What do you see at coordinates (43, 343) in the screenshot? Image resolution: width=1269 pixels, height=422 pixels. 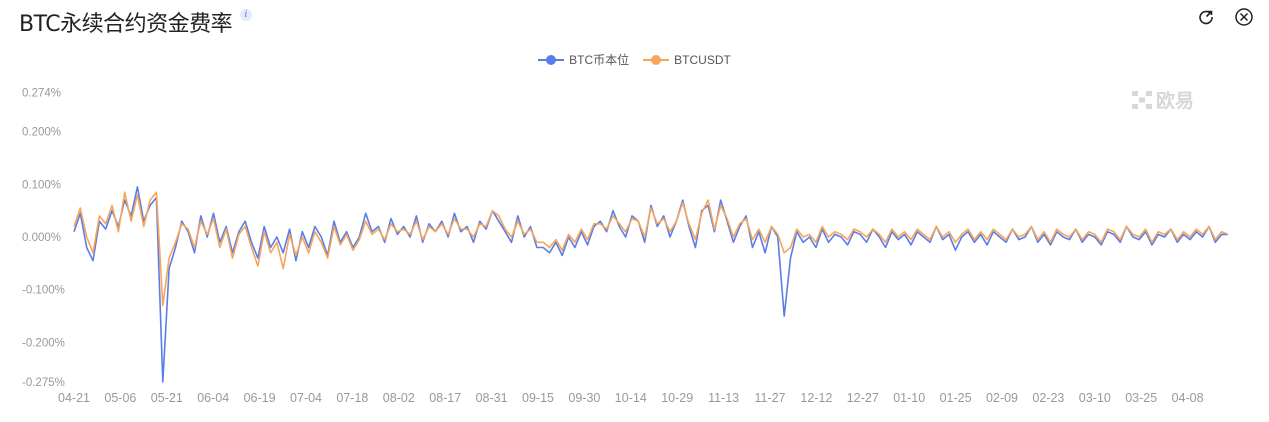 I see `y-tick-label: -0.200%` at bounding box center [43, 343].